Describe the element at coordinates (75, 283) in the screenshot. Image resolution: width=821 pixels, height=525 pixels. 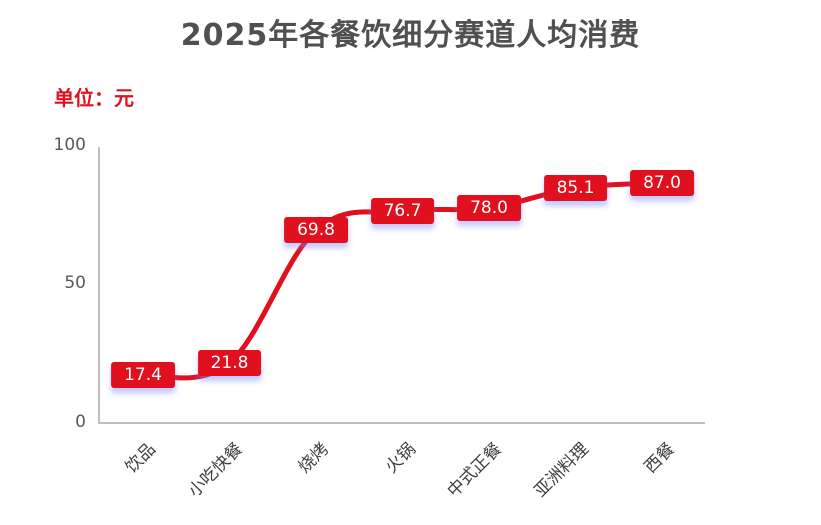
I see `y-tick-50: 50` at that location.